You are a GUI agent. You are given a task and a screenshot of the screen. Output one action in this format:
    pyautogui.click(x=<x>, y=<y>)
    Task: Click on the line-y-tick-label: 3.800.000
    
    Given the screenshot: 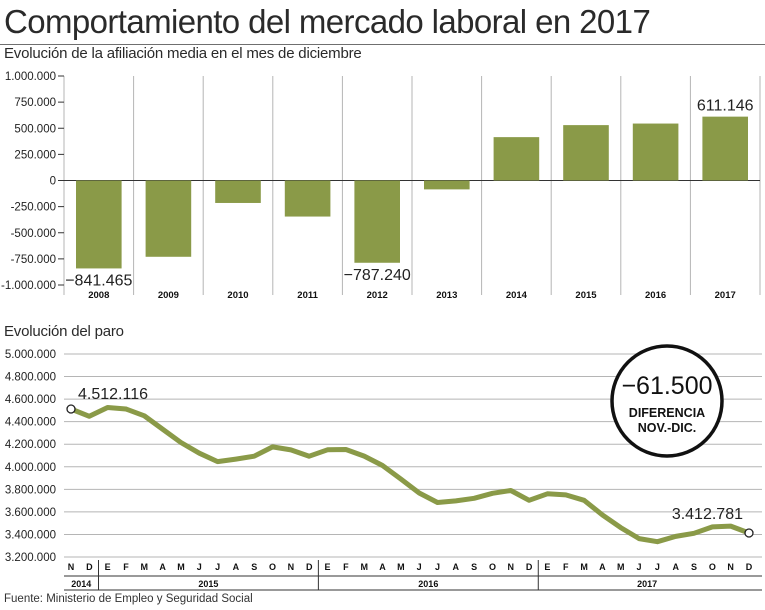 What is the action you would take?
    pyautogui.click(x=30, y=490)
    